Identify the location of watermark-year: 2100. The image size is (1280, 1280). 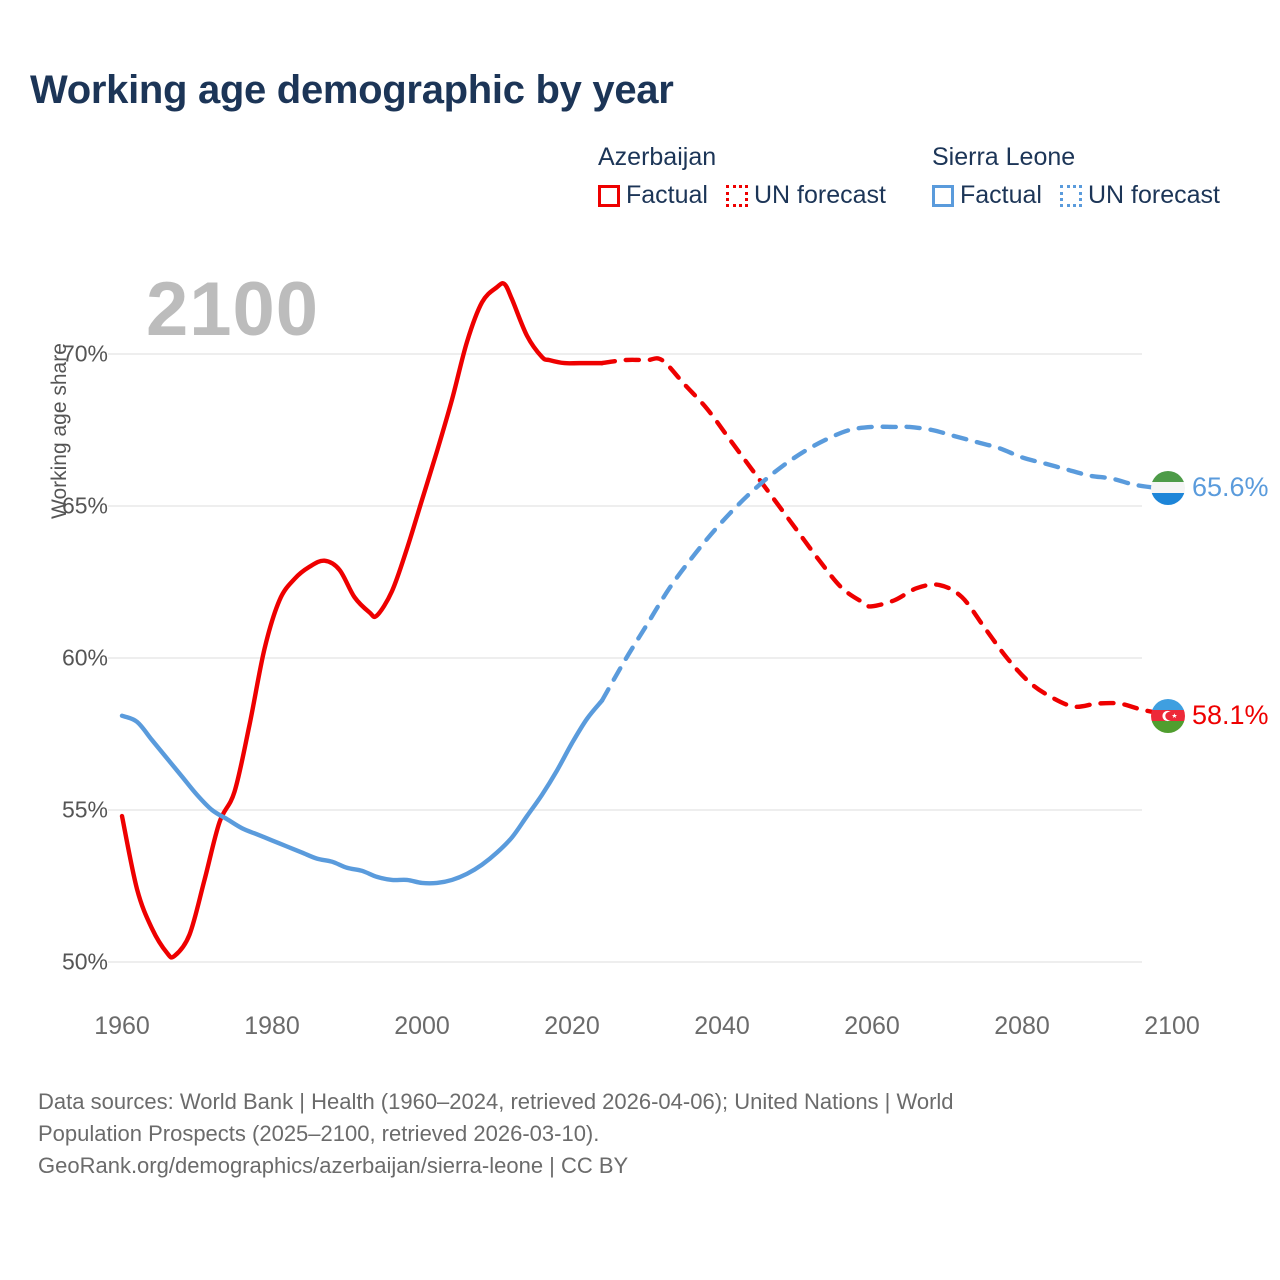
(233, 309).